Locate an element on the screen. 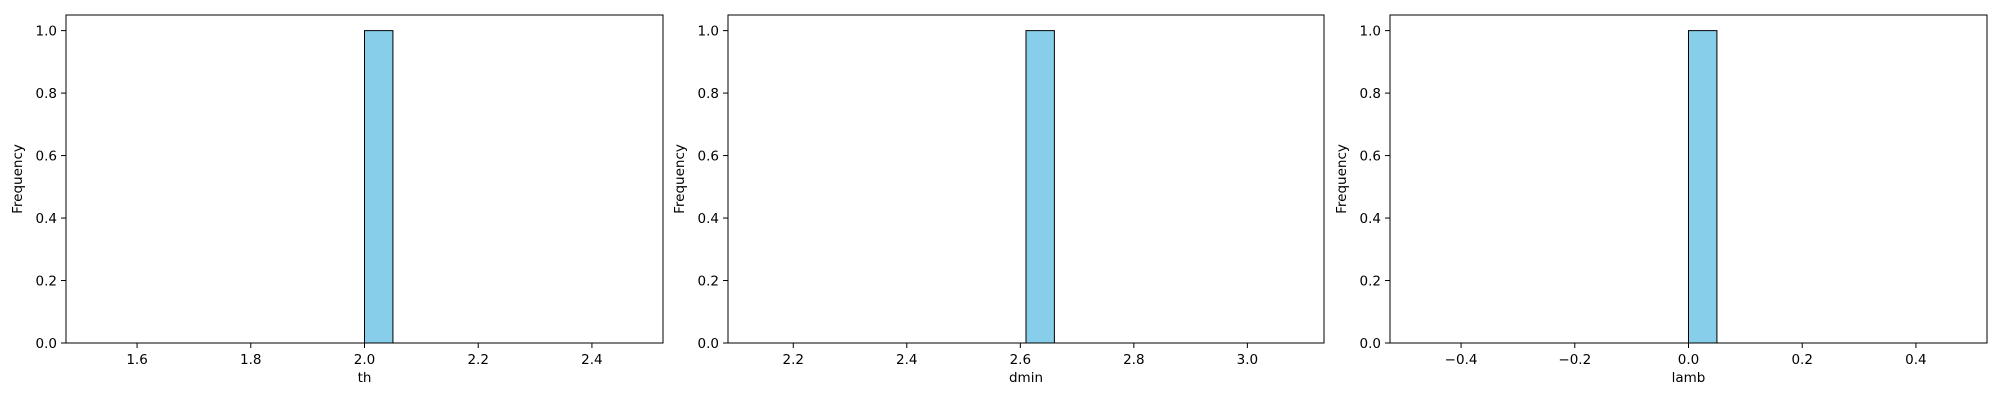 The width and height of the screenshot is (2000, 400). x-tick-label: 2.0 is located at coordinates (364, 360).